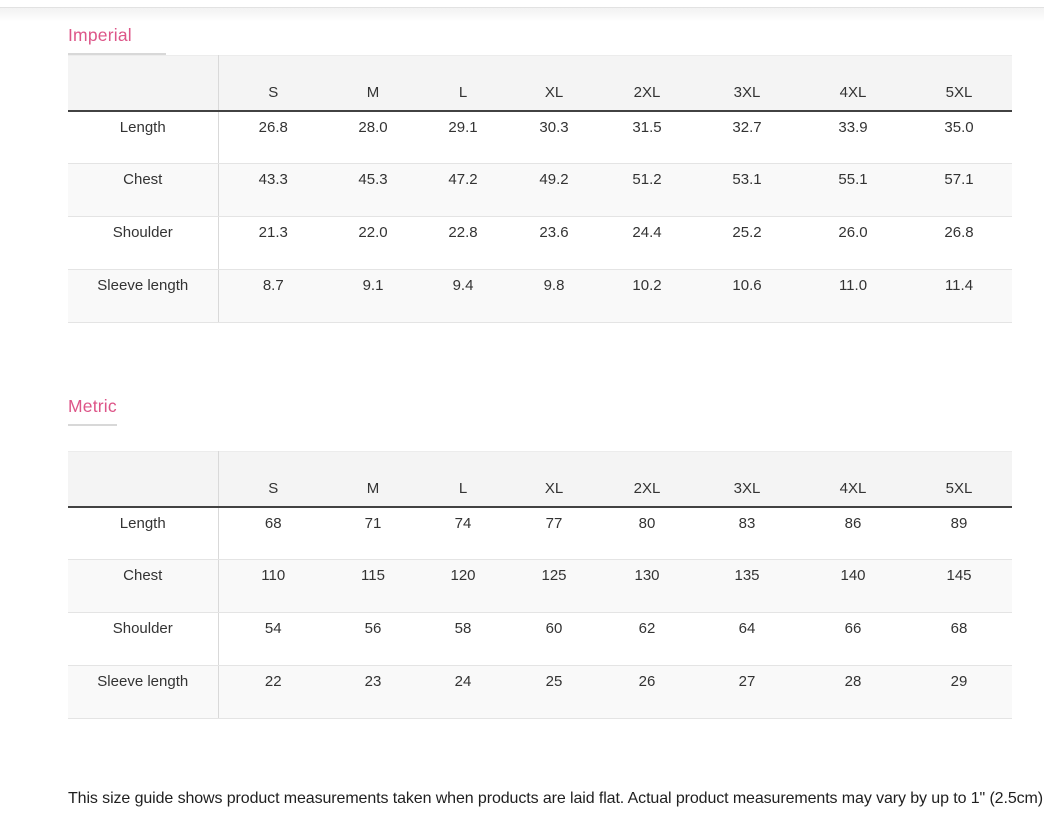  What do you see at coordinates (747, 692) in the screenshot?
I see `measurement-cell: 27` at bounding box center [747, 692].